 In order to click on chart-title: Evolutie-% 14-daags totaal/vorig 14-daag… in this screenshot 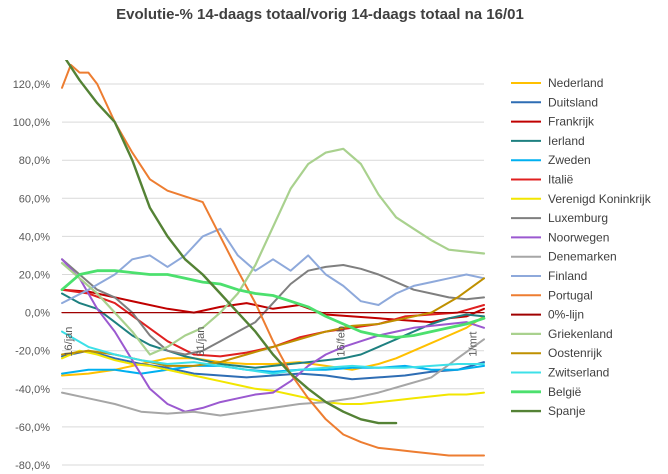, I will do `click(320, 14)`.